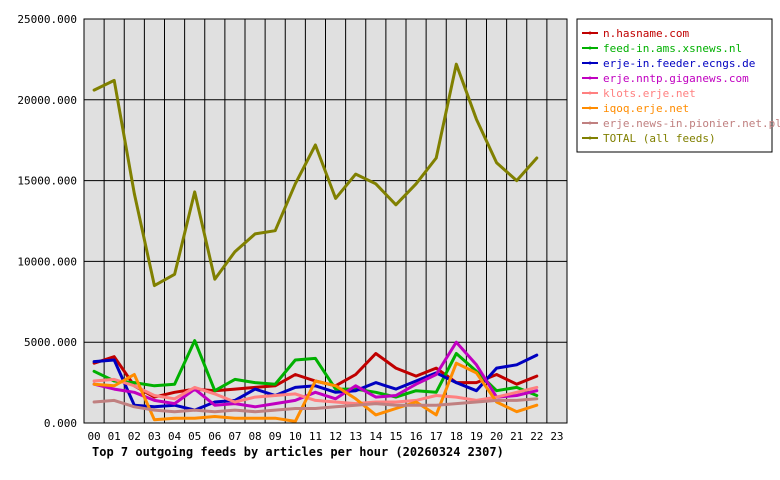  Describe the element at coordinates (674, 85) in the screenshot. I see `legend-box` at that location.